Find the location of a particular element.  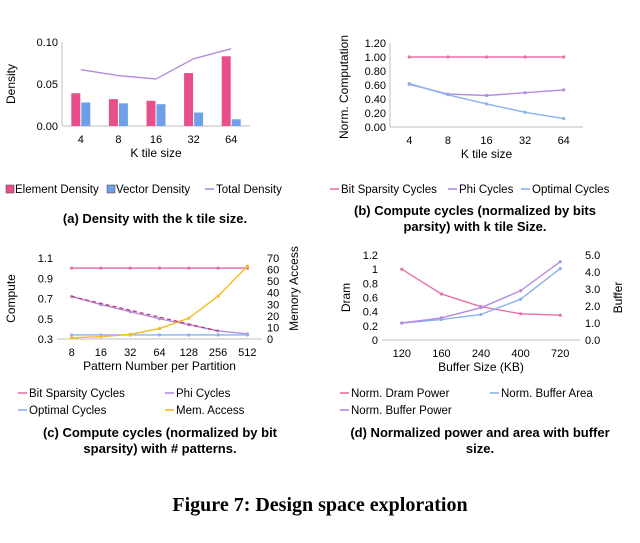

phi-trend-line is located at coordinates (145, 313).